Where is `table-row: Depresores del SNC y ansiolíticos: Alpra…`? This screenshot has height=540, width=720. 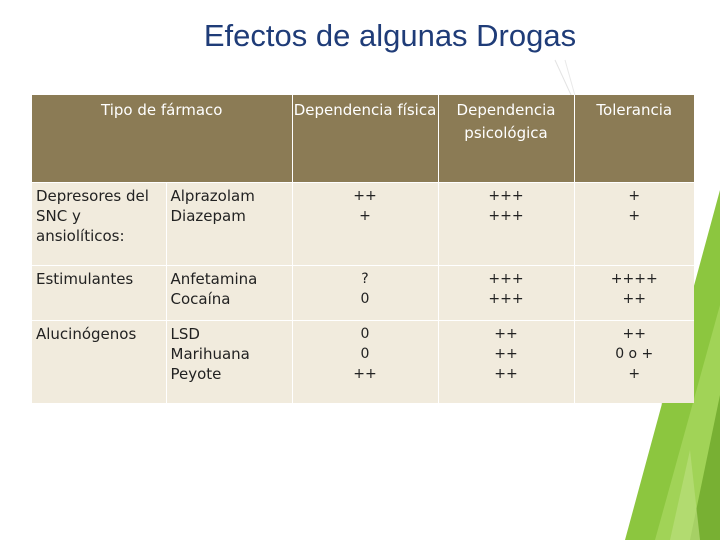 table-row: Depresores del SNC y ansiolíticos: Alpra… is located at coordinates (363, 224).